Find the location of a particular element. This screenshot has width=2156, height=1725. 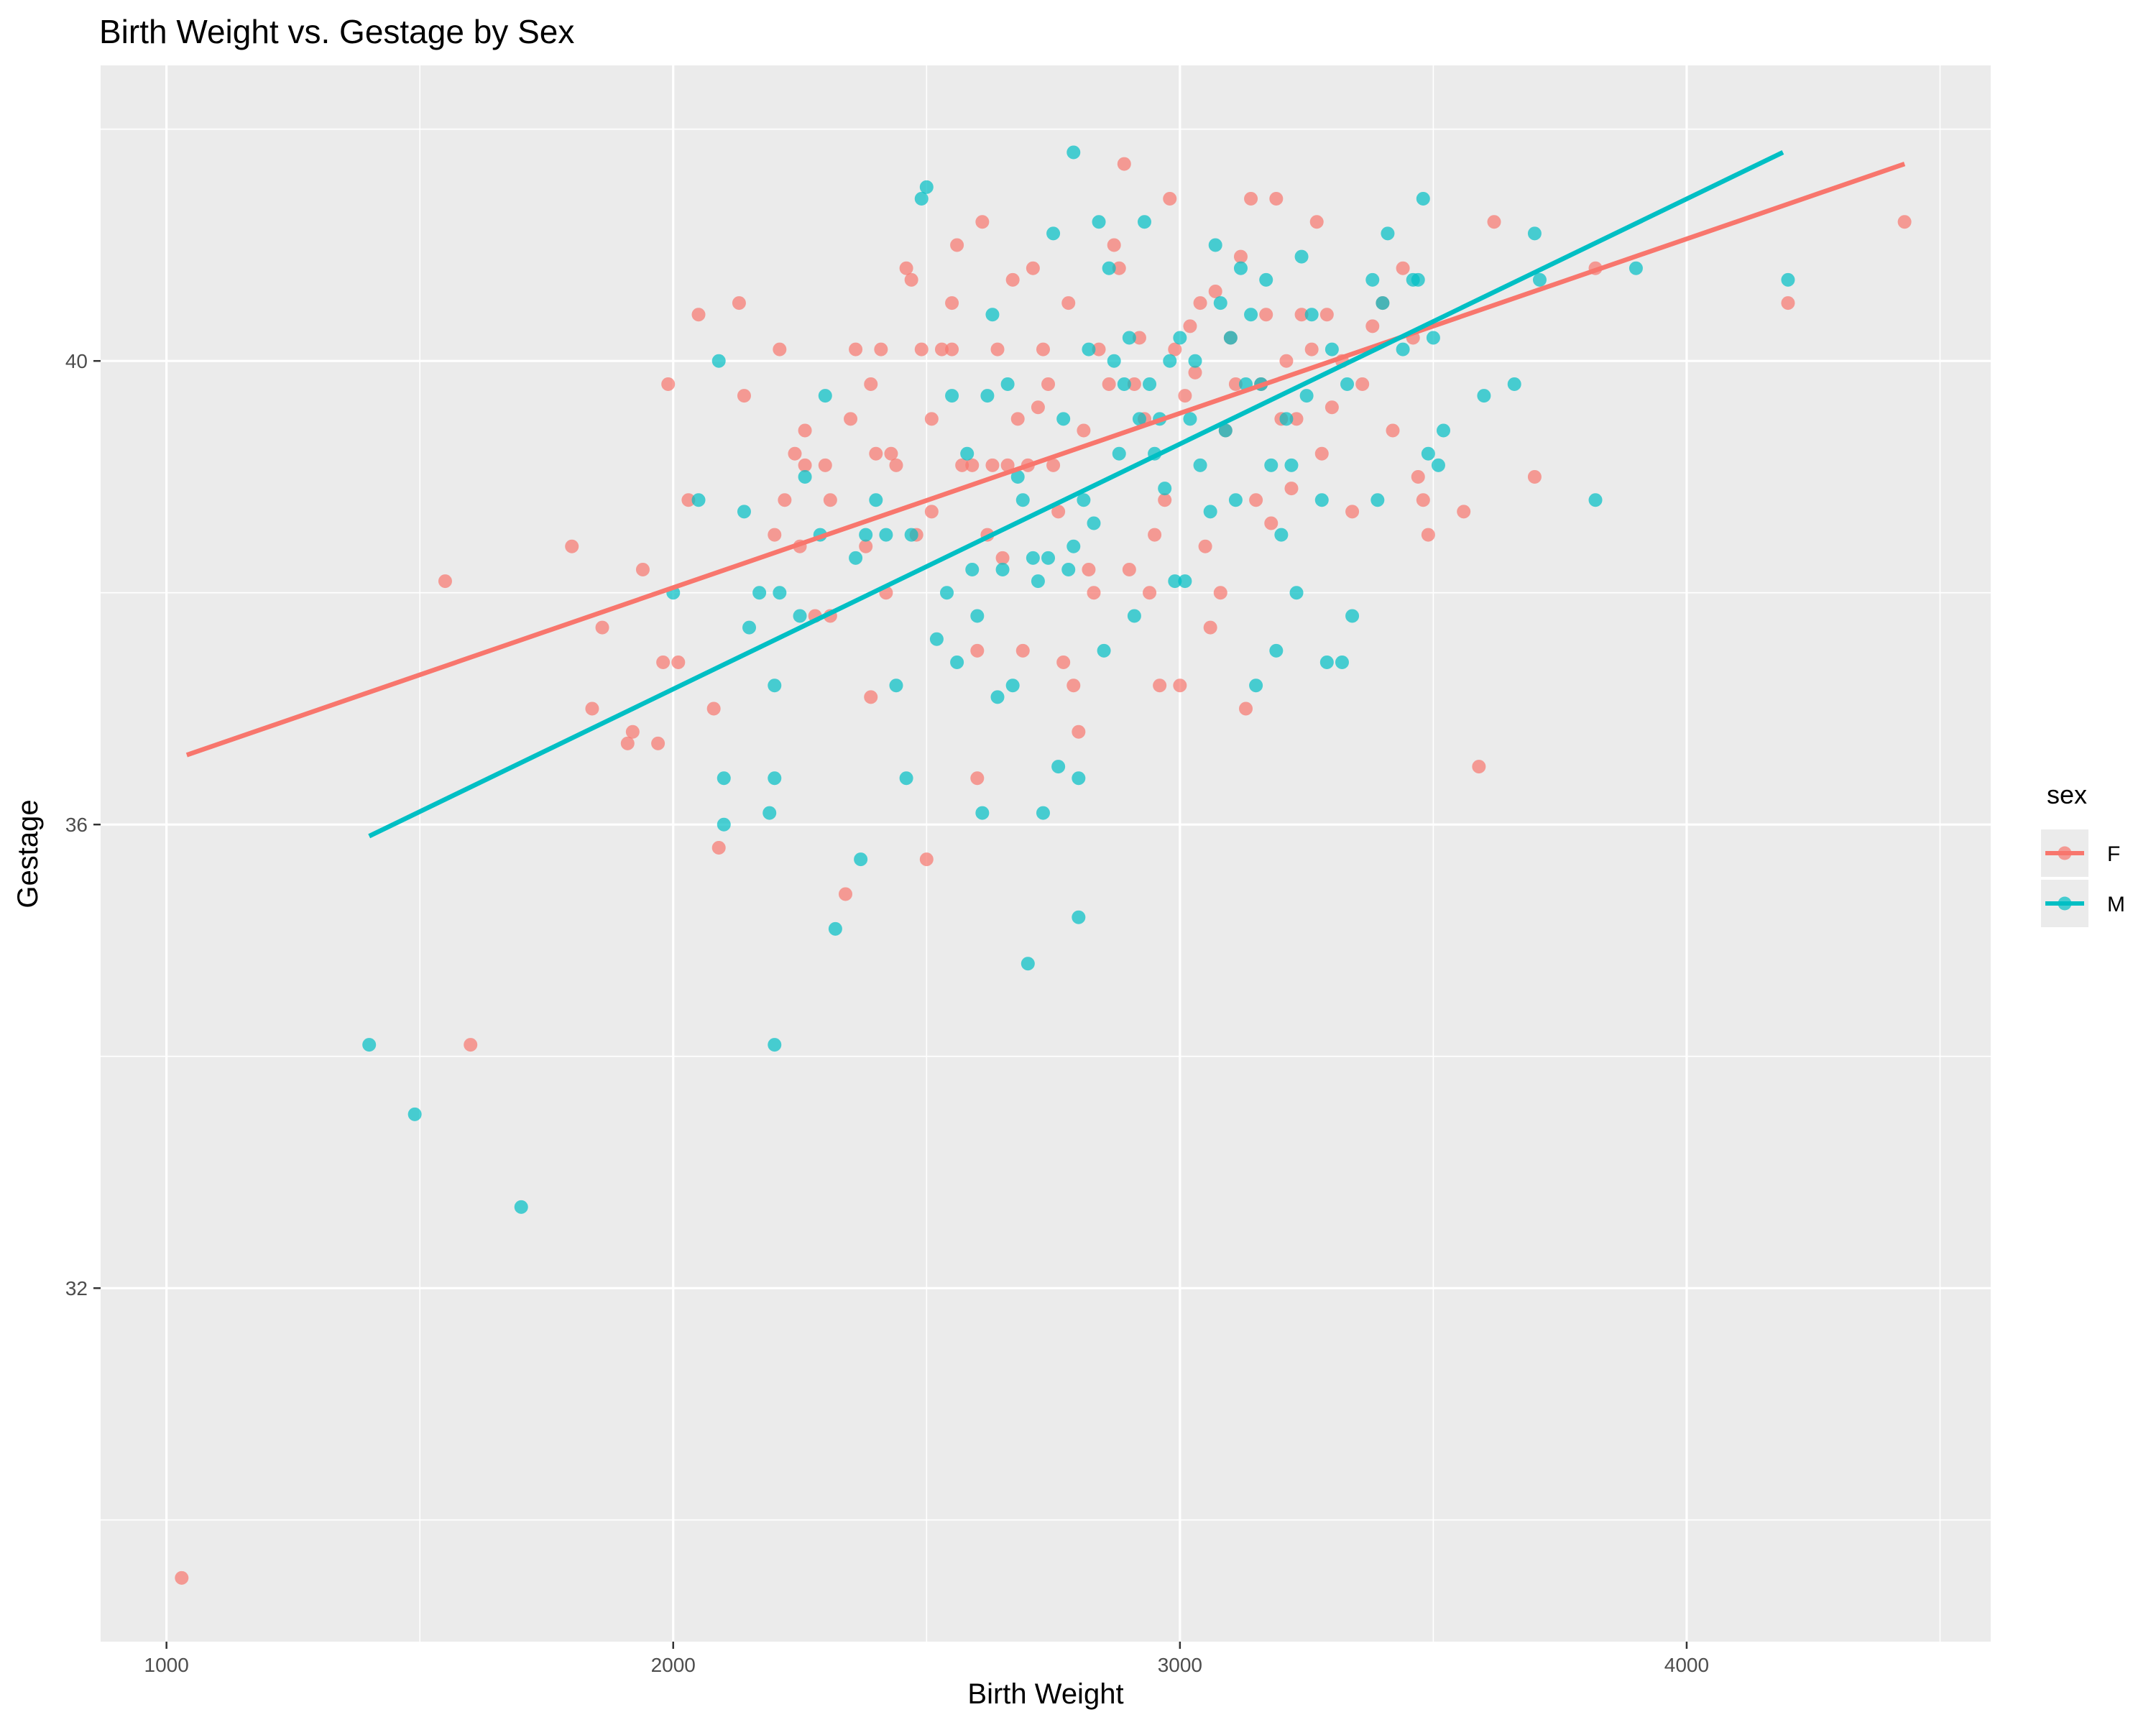

y-tick-label: 32 is located at coordinates (76, 1288).